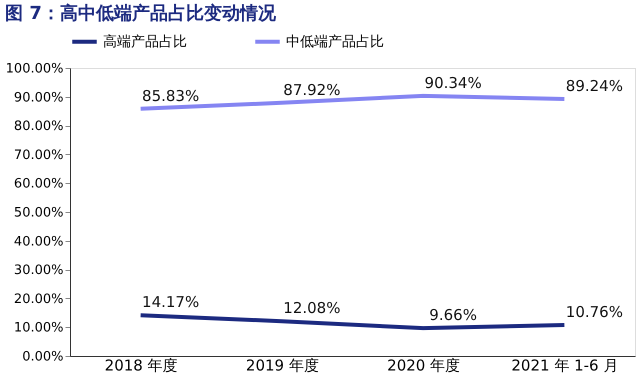 Image resolution: width=640 pixels, height=378 pixels. What do you see at coordinates (564, 365) in the screenshot?
I see `x-tick-label: 2021 年 1-6 月` at bounding box center [564, 365].